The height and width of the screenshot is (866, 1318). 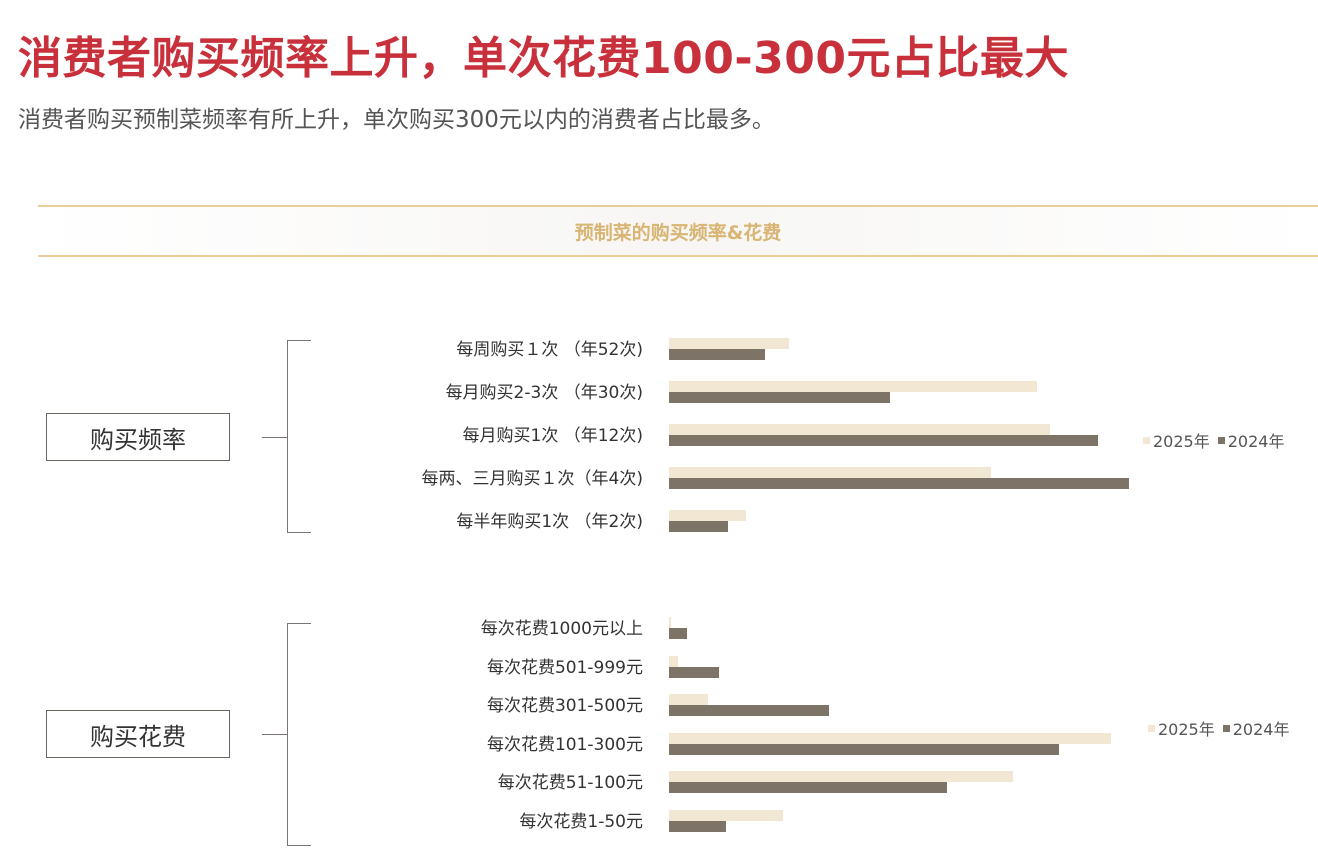 I want to click on category-label: 每周购买１次 （年52次), so click(x=549, y=350).